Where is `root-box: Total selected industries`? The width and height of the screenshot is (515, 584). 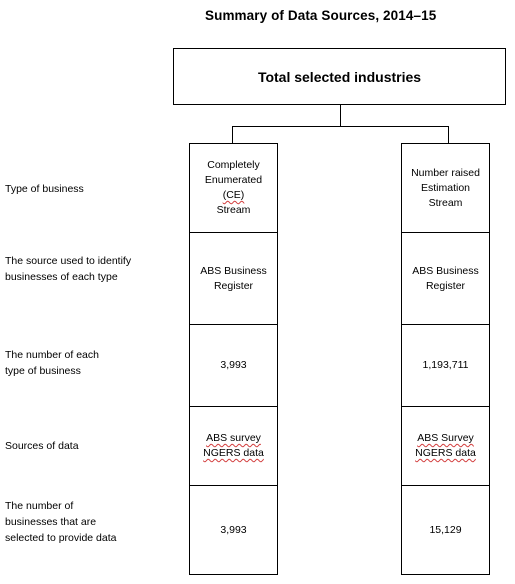 root-box: Total selected industries is located at coordinates (339, 76).